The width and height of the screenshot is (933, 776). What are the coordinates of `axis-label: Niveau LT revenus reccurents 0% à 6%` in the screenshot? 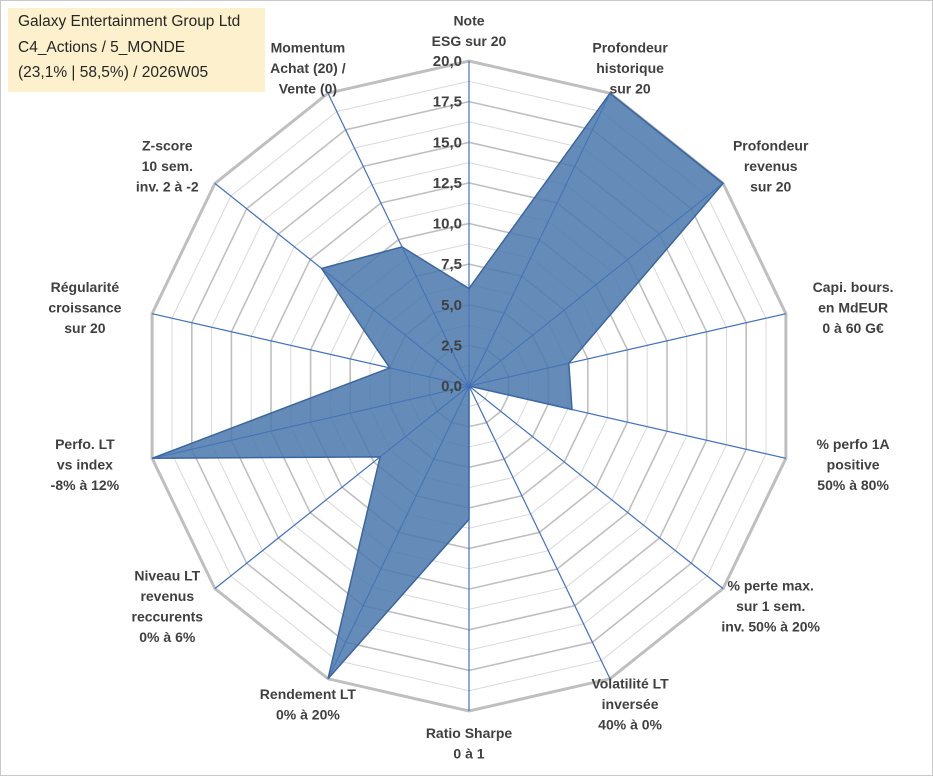 It's located at (168, 606).